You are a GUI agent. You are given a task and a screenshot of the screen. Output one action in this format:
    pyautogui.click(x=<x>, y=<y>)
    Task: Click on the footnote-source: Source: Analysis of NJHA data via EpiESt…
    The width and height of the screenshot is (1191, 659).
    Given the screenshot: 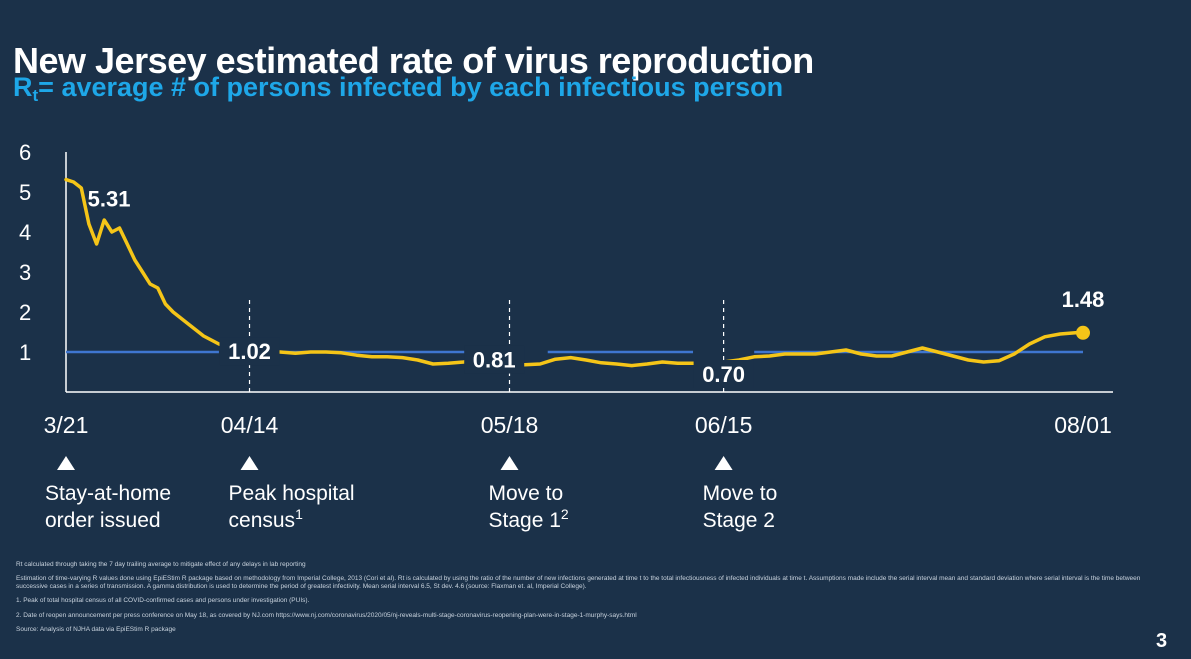 What is the action you would take?
    pyautogui.click(x=96, y=629)
    